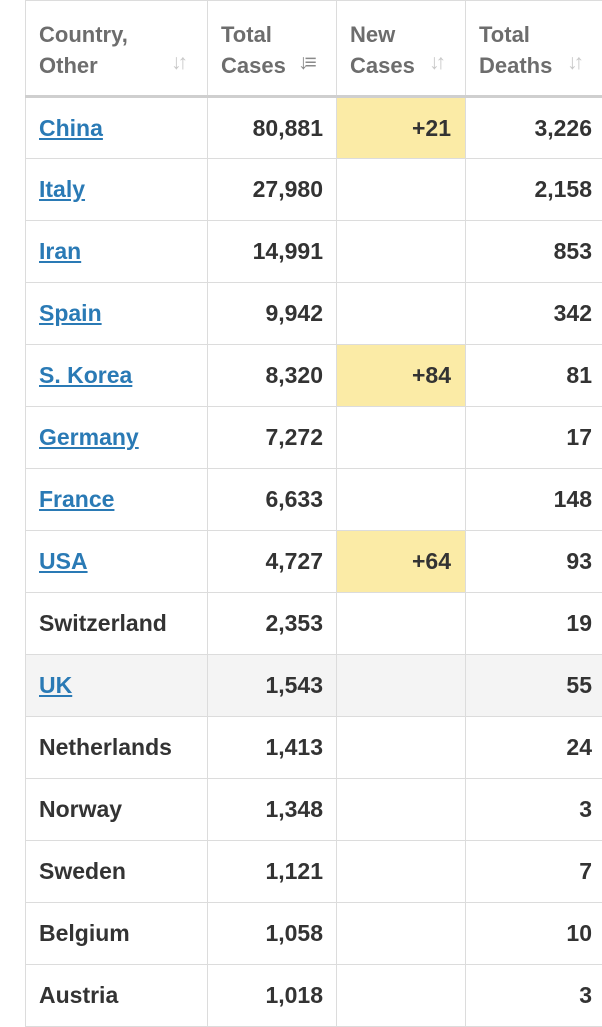  Describe the element at coordinates (71, 127) in the screenshot. I see `country-link: China` at that location.